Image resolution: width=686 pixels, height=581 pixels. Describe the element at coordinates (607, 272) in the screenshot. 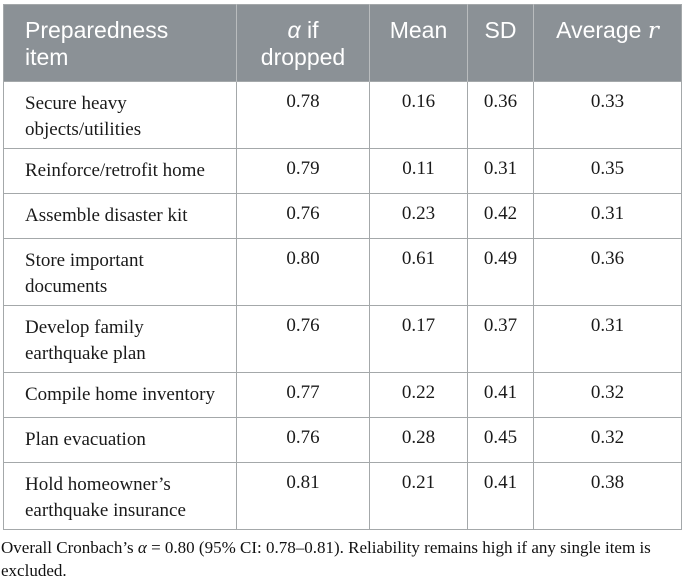

I see `cell-average-r: 0.36` at that location.